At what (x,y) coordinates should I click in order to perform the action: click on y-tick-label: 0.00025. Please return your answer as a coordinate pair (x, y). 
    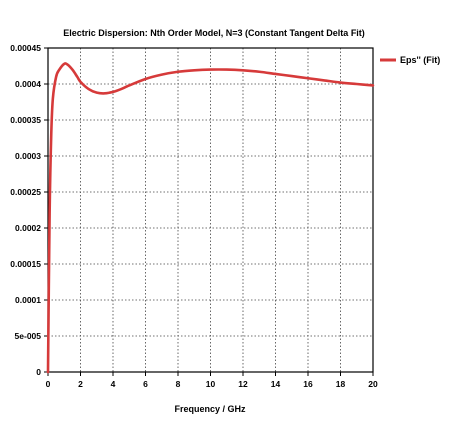
    Looking at the image, I should click on (25, 192).